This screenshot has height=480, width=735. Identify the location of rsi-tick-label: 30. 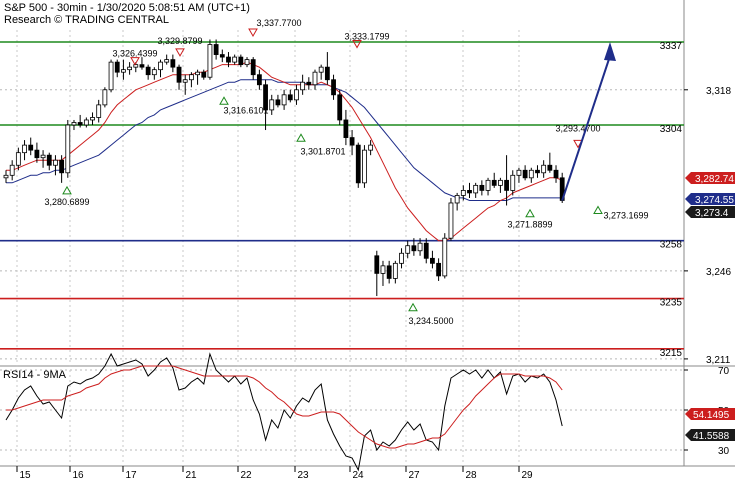
(724, 451).